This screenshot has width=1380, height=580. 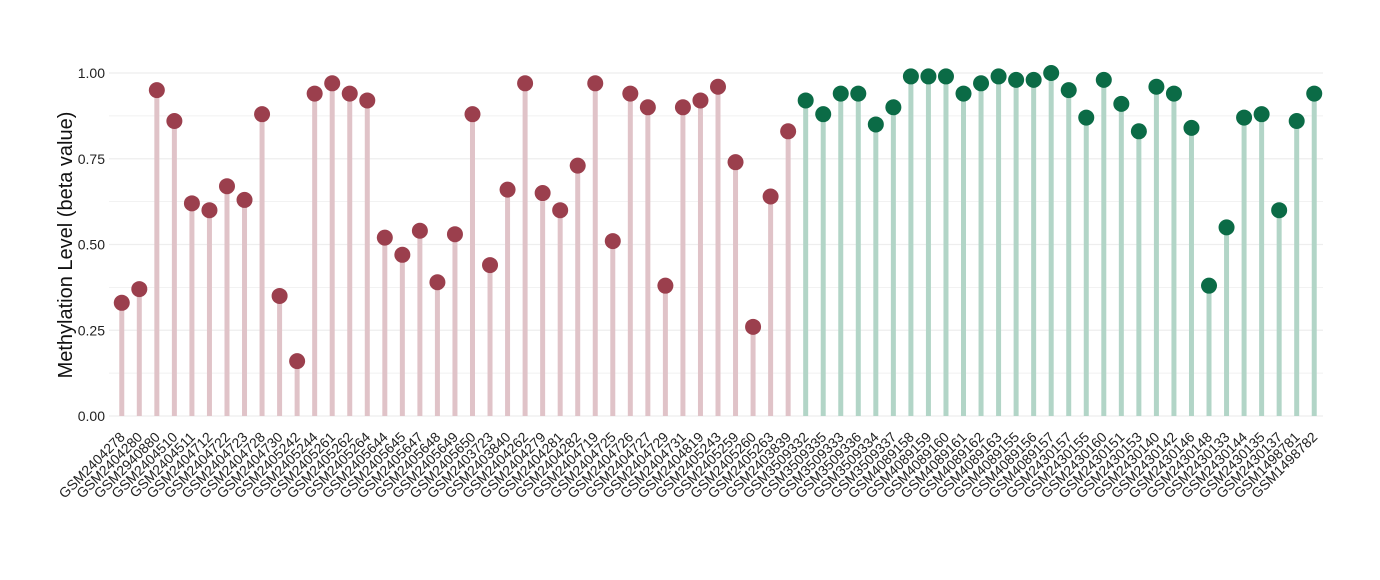 I want to click on point-GSM2405262, so click(x=349, y=93).